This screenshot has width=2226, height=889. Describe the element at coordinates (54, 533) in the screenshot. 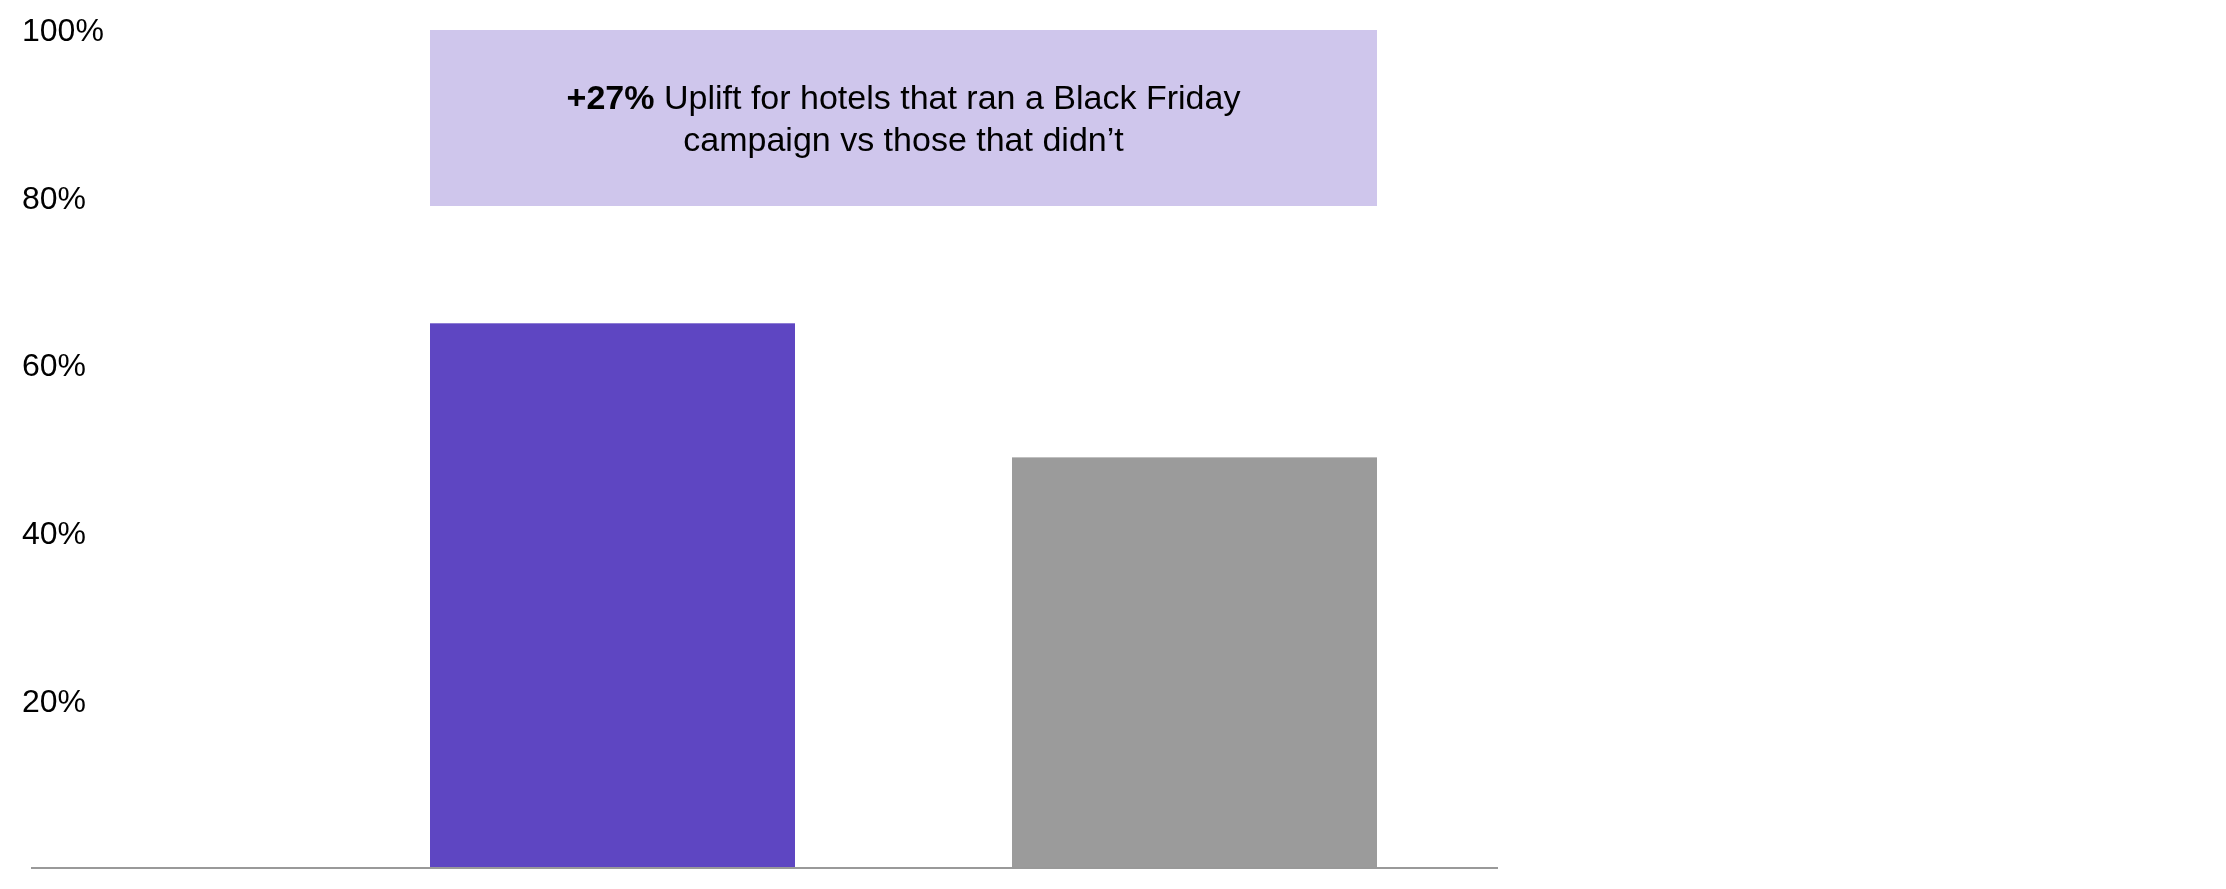

I see `y-tick-label: 40%` at that location.